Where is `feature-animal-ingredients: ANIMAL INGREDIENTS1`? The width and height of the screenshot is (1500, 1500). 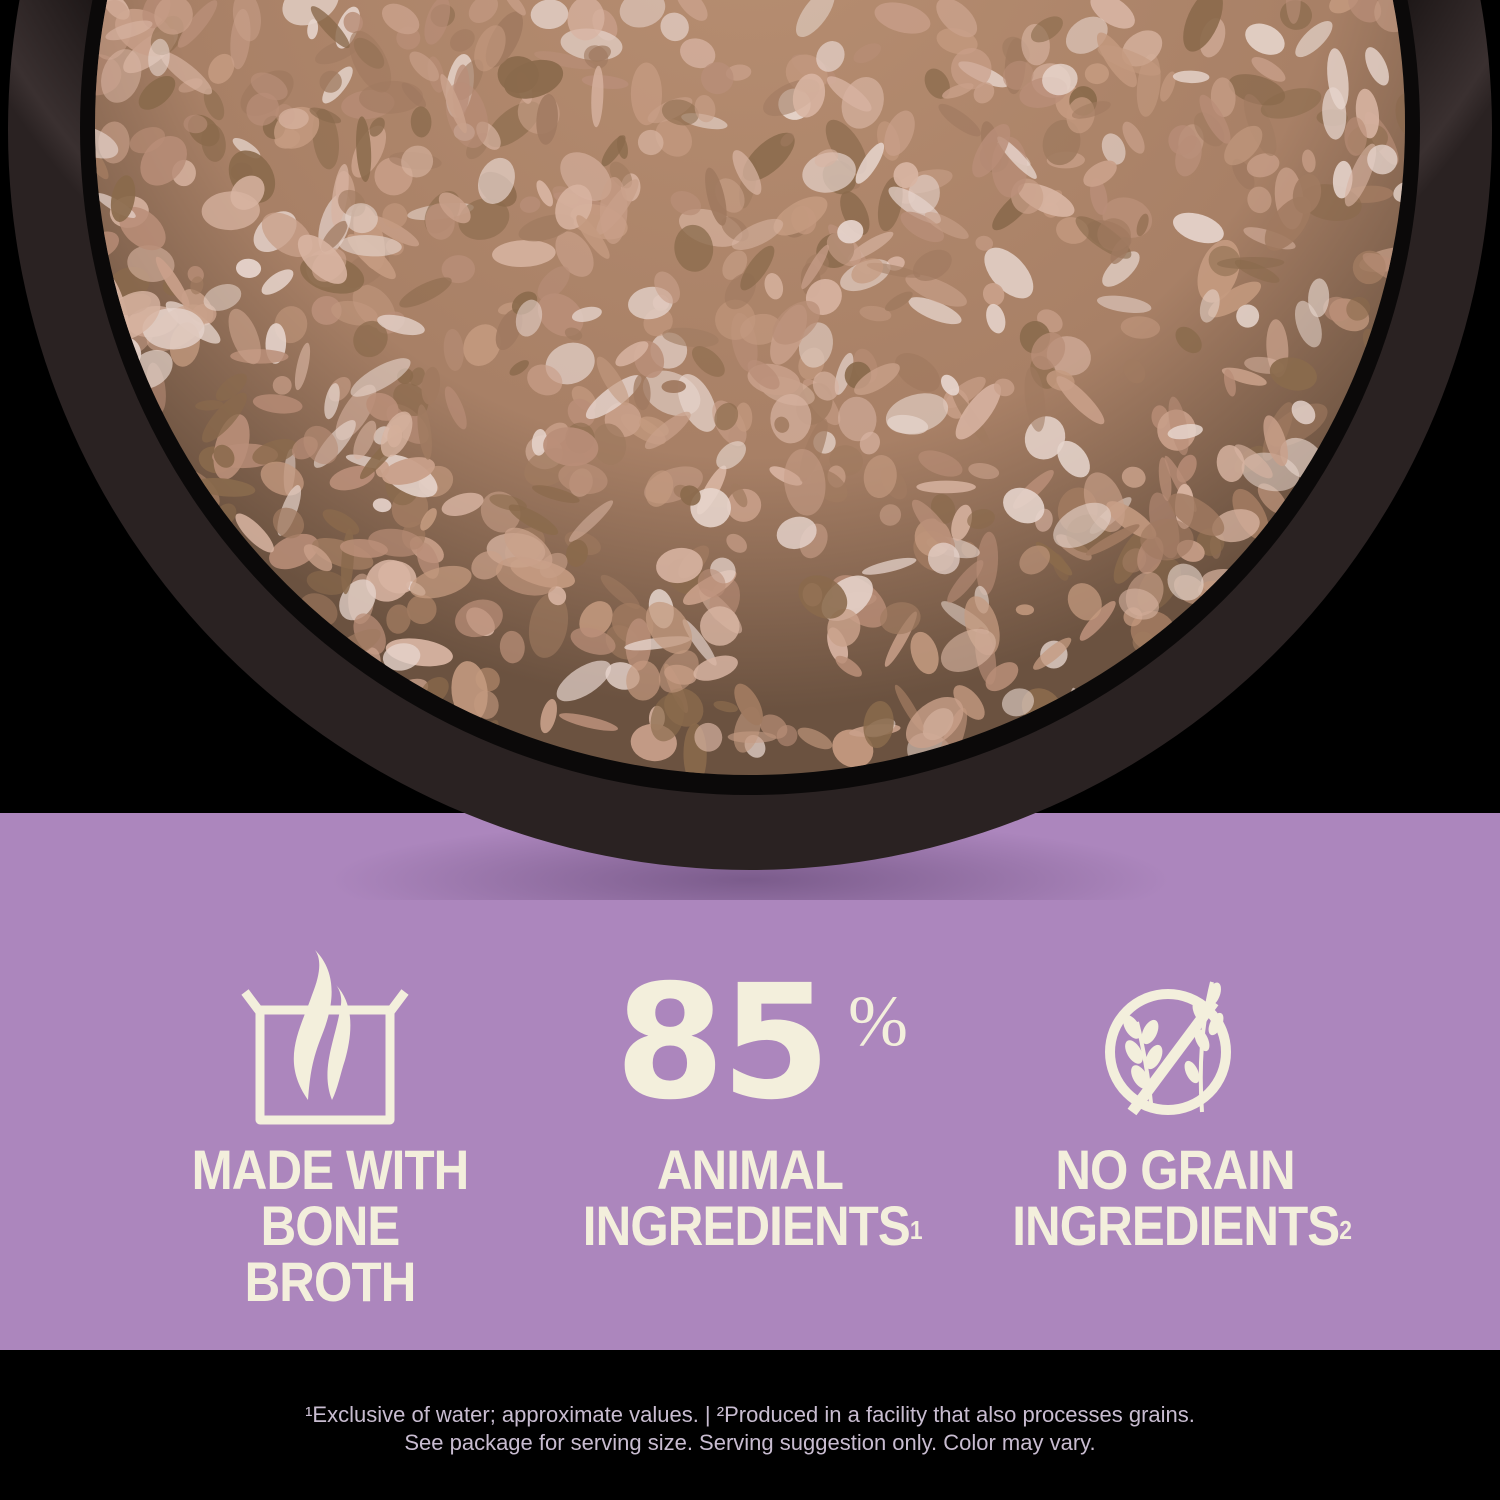 feature-animal-ingredients: ANIMAL INGREDIENTS1 is located at coordinates (752, 1199).